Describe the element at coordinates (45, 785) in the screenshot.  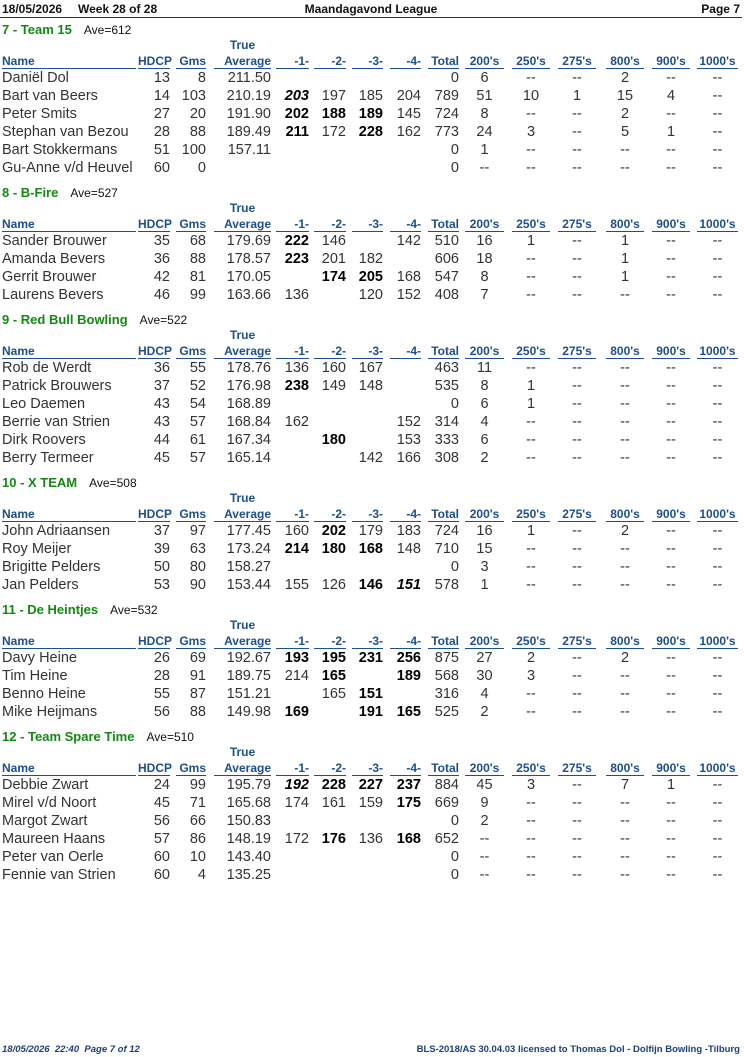
I see `player-name: Debbie Zwart` at that location.